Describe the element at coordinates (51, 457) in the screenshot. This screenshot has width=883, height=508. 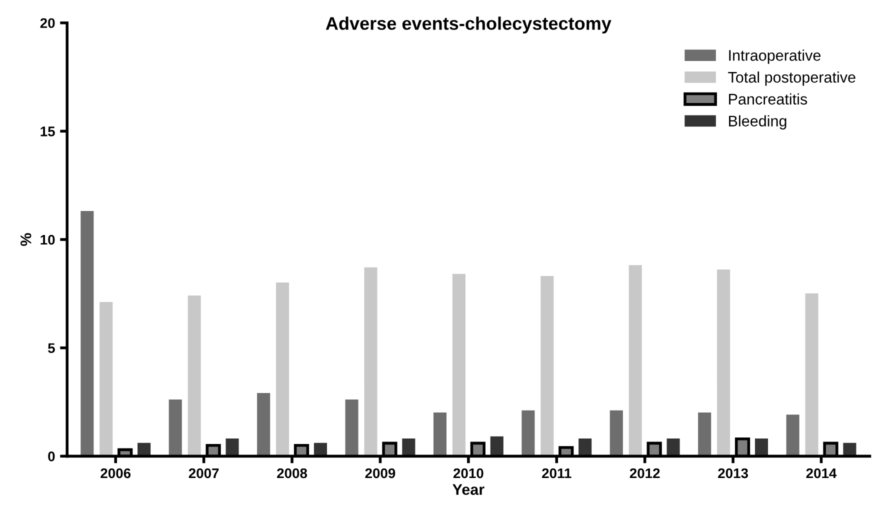
I see `y-tick-label: 0` at that location.